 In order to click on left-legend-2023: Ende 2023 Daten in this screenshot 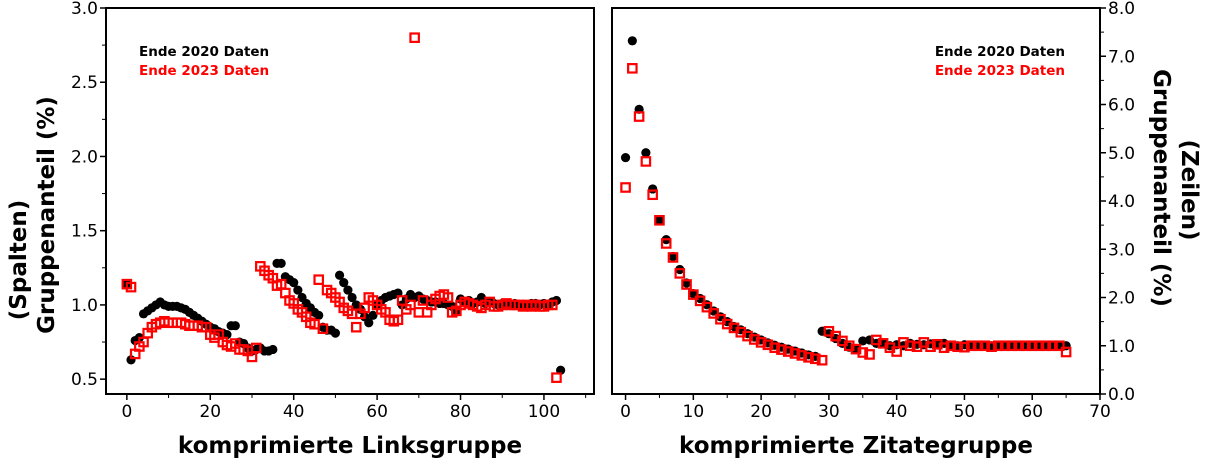, I will do `click(204, 71)`.